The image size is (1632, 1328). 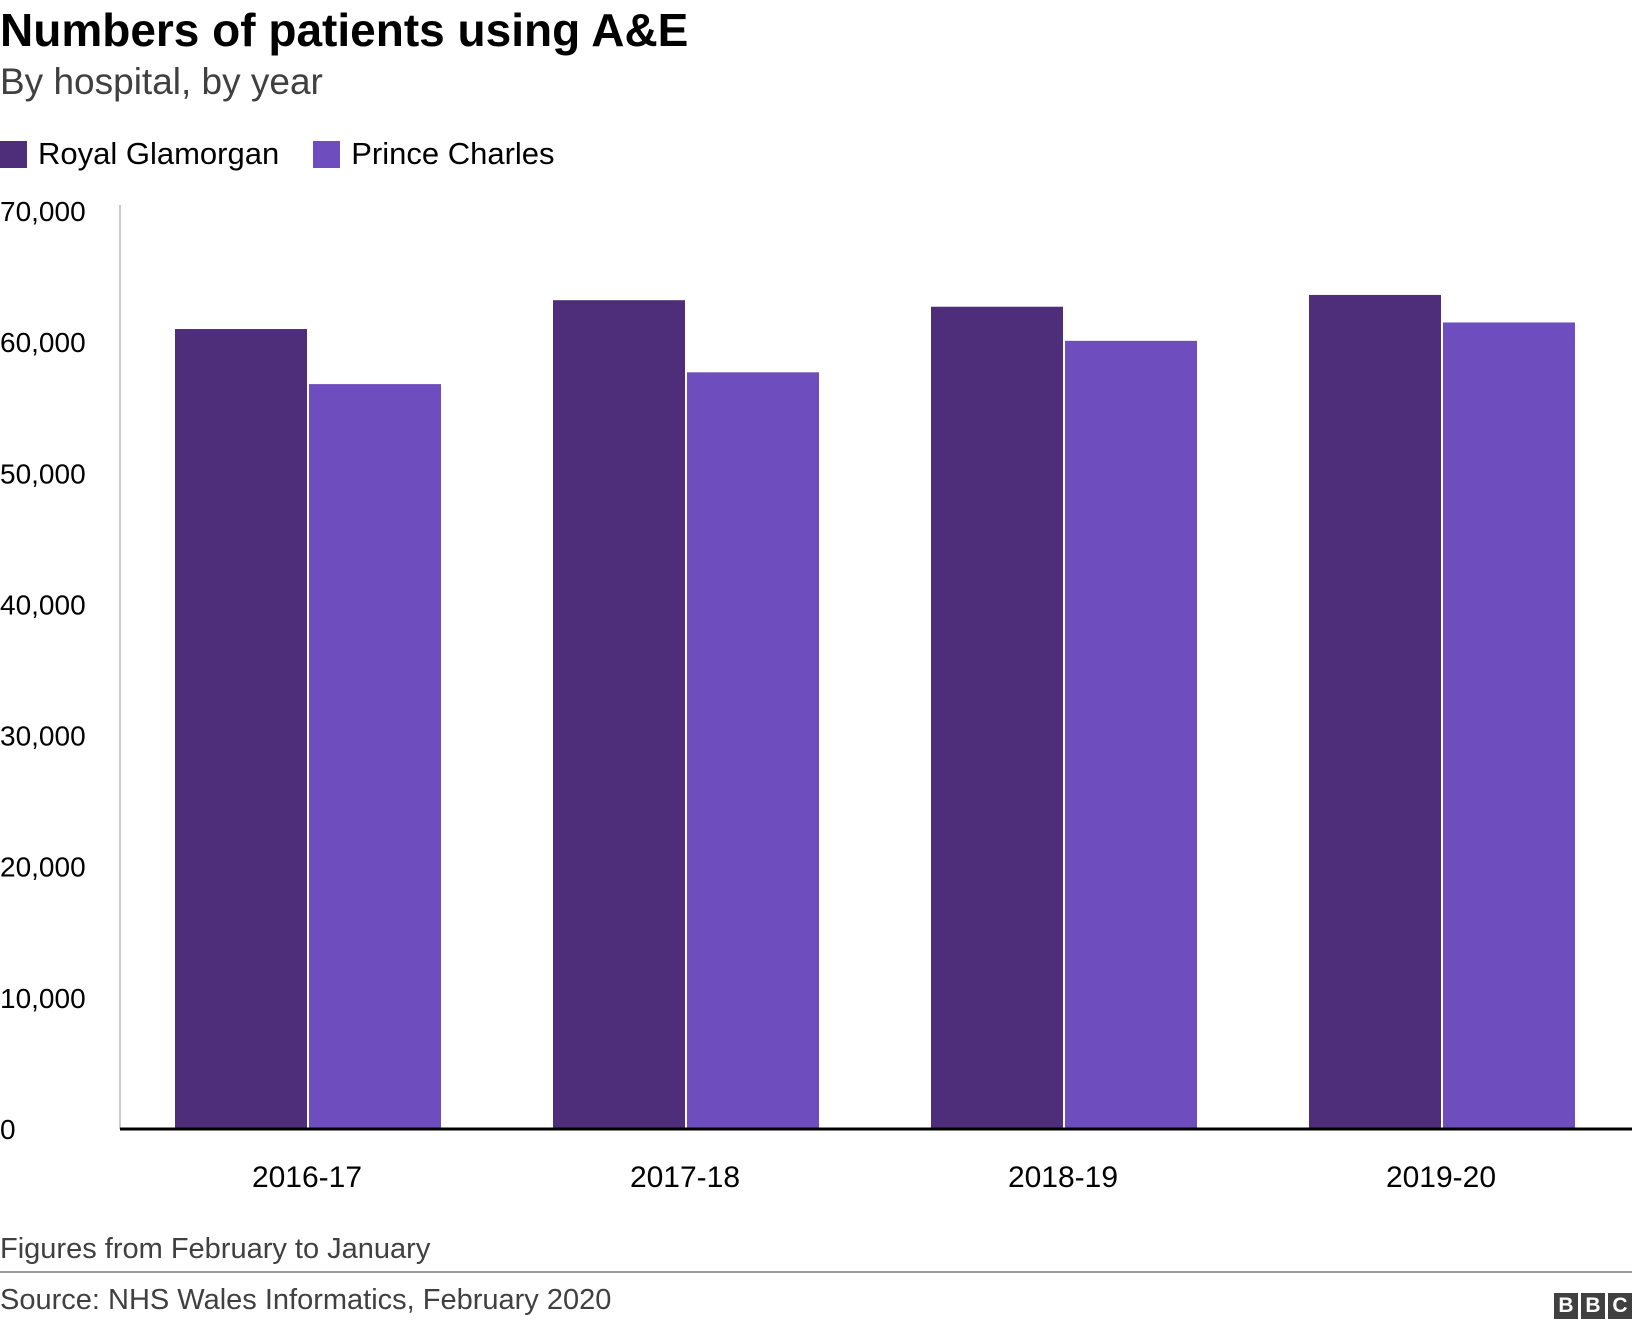 I want to click on y-tick-label: 70,000, so click(x=43, y=211).